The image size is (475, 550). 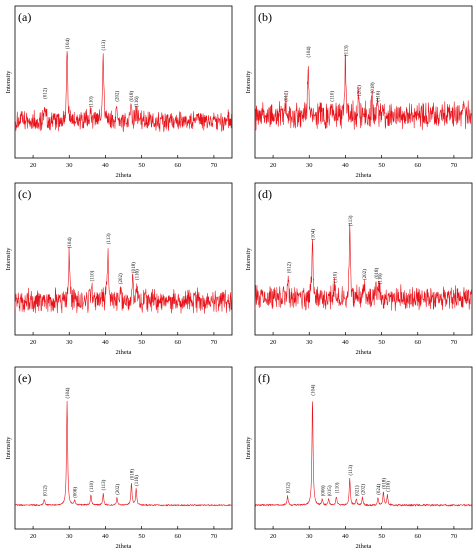 I want to click on peak-label: (021), so click(x=357, y=490).